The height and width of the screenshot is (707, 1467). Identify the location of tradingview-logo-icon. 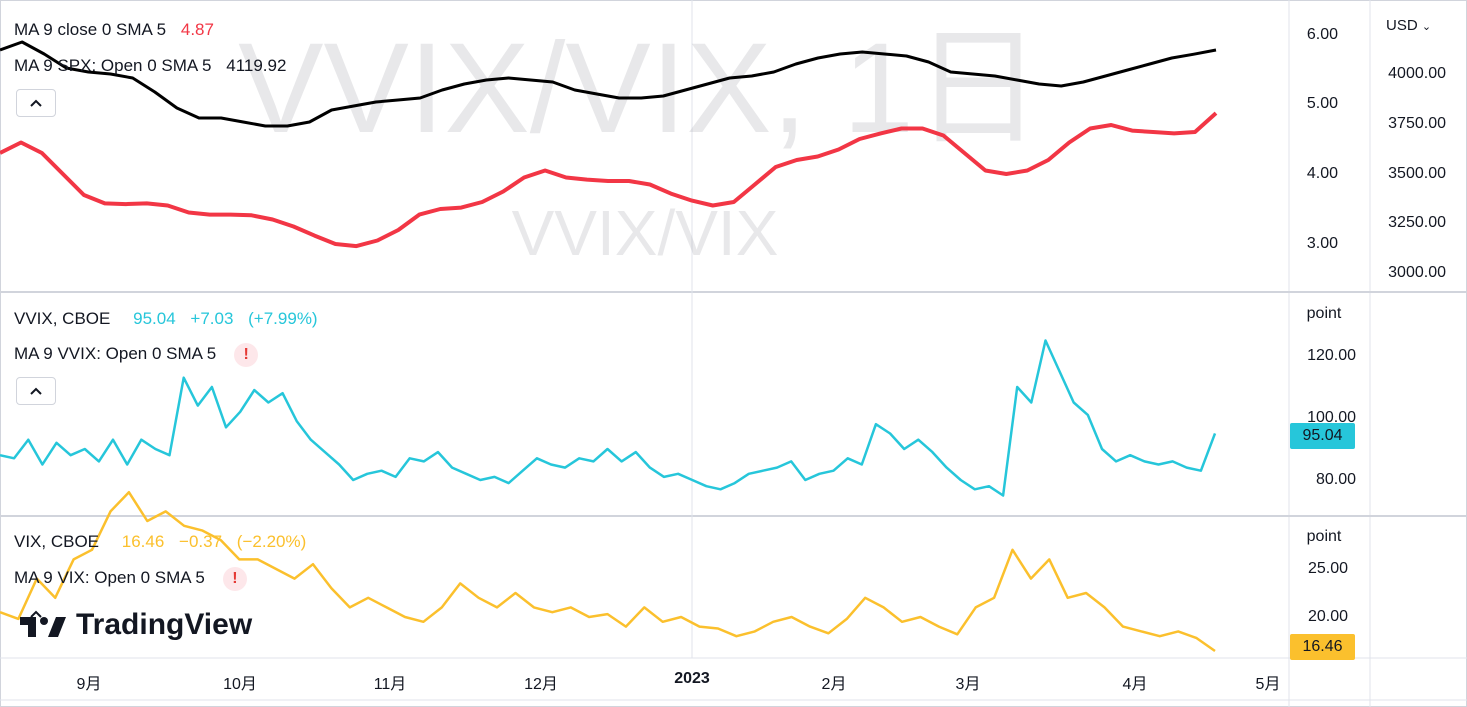
(43, 627).